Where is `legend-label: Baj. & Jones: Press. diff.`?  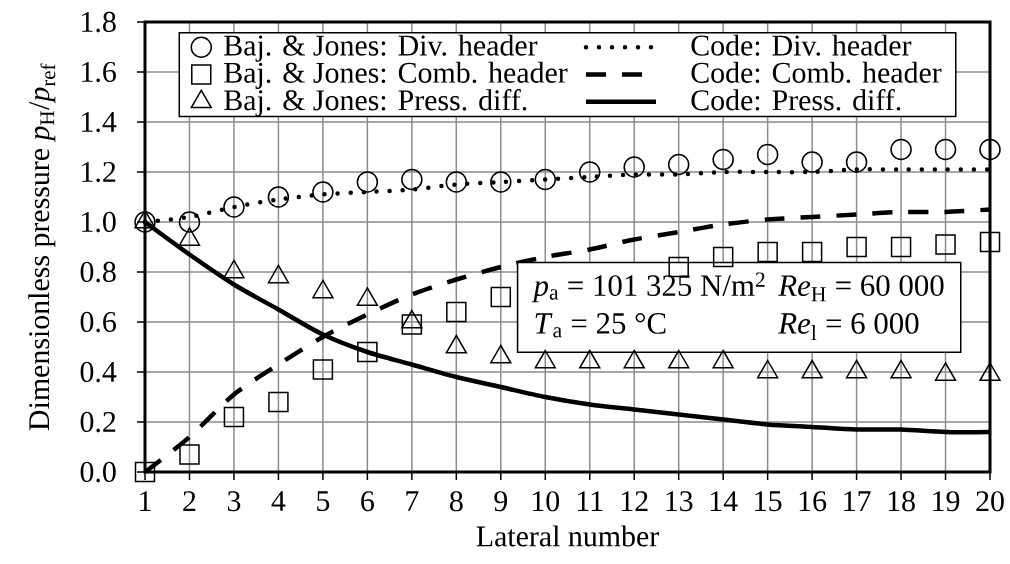
legend-label: Baj. & Jones: Press. diff. is located at coordinates (375, 103).